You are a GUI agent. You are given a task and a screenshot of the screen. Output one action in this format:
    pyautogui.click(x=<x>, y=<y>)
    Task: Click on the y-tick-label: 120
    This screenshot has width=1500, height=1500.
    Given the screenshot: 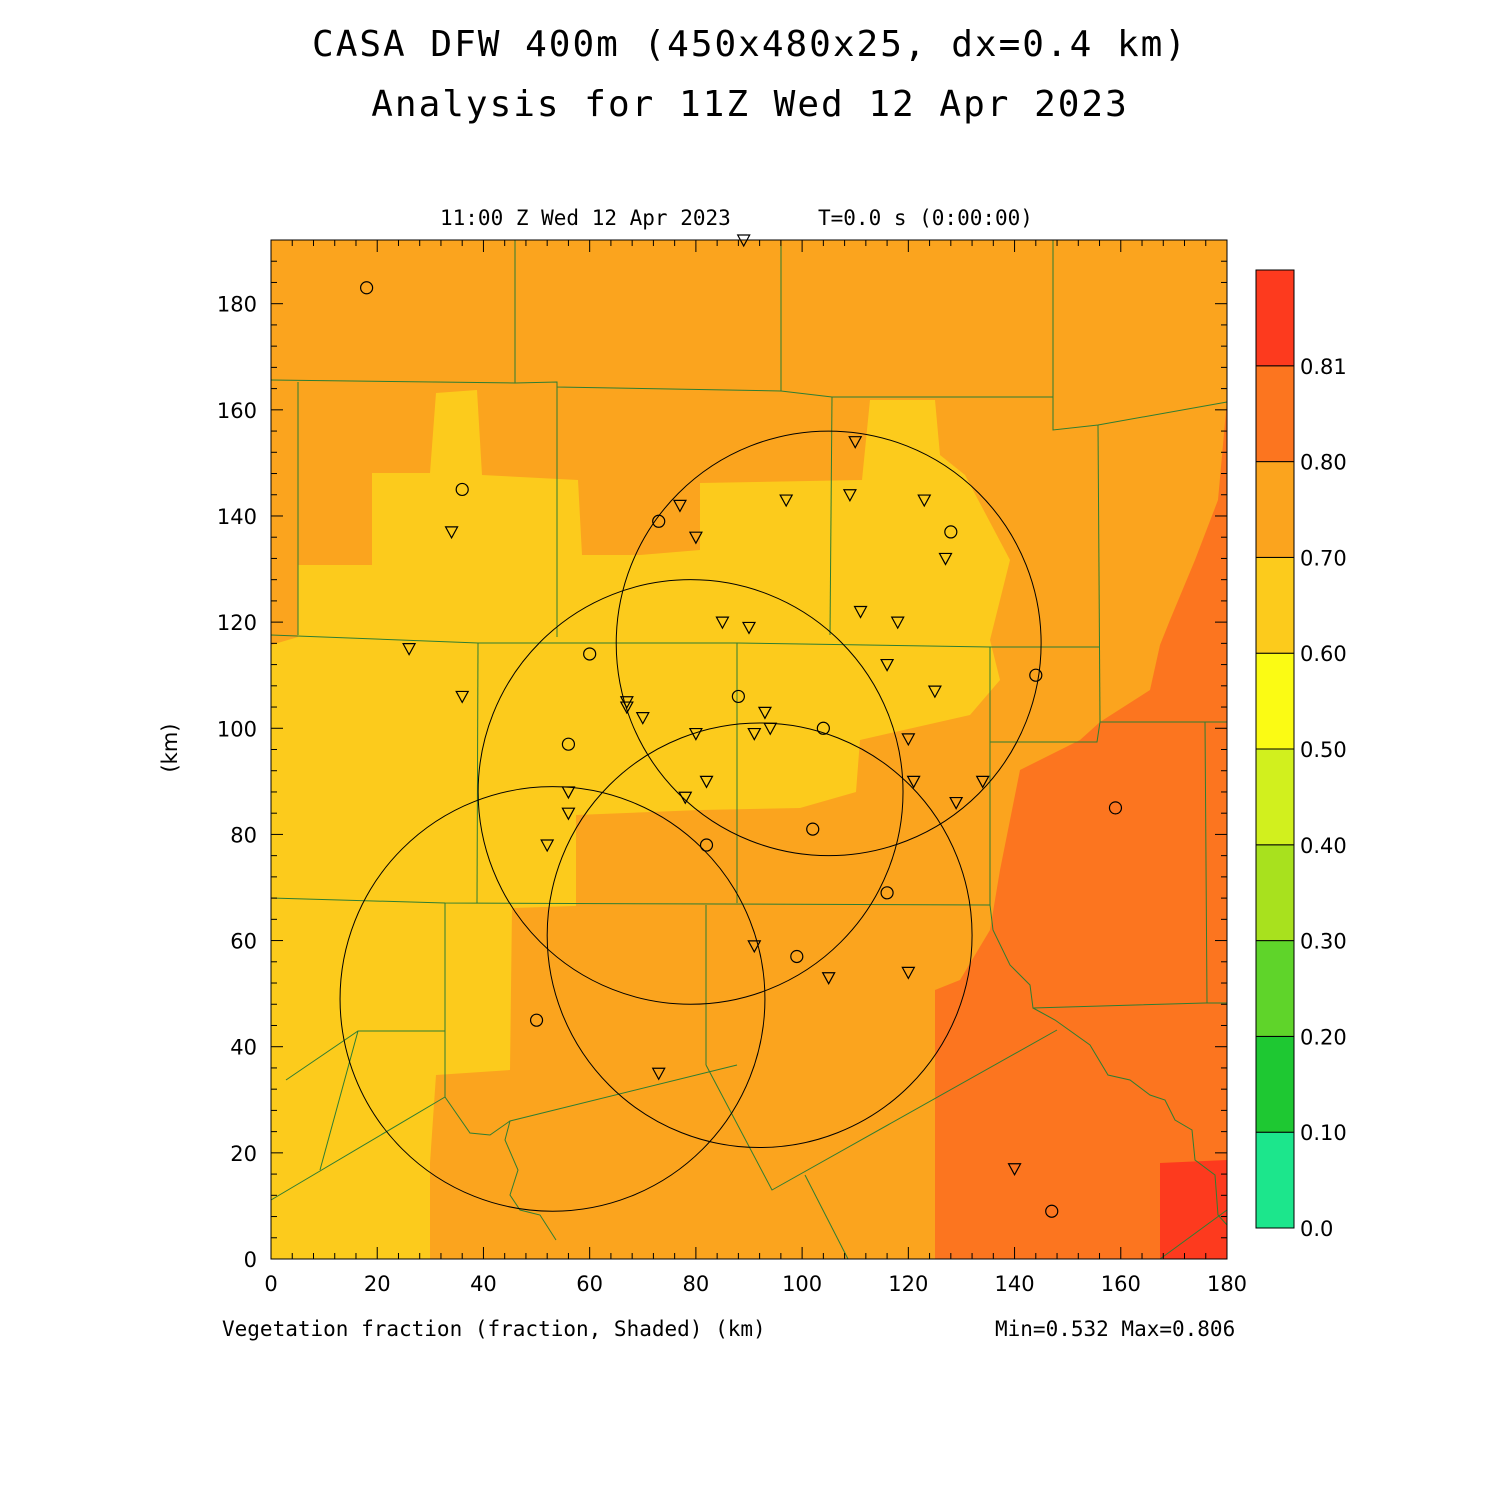 What is the action you would take?
    pyautogui.click(x=237, y=623)
    